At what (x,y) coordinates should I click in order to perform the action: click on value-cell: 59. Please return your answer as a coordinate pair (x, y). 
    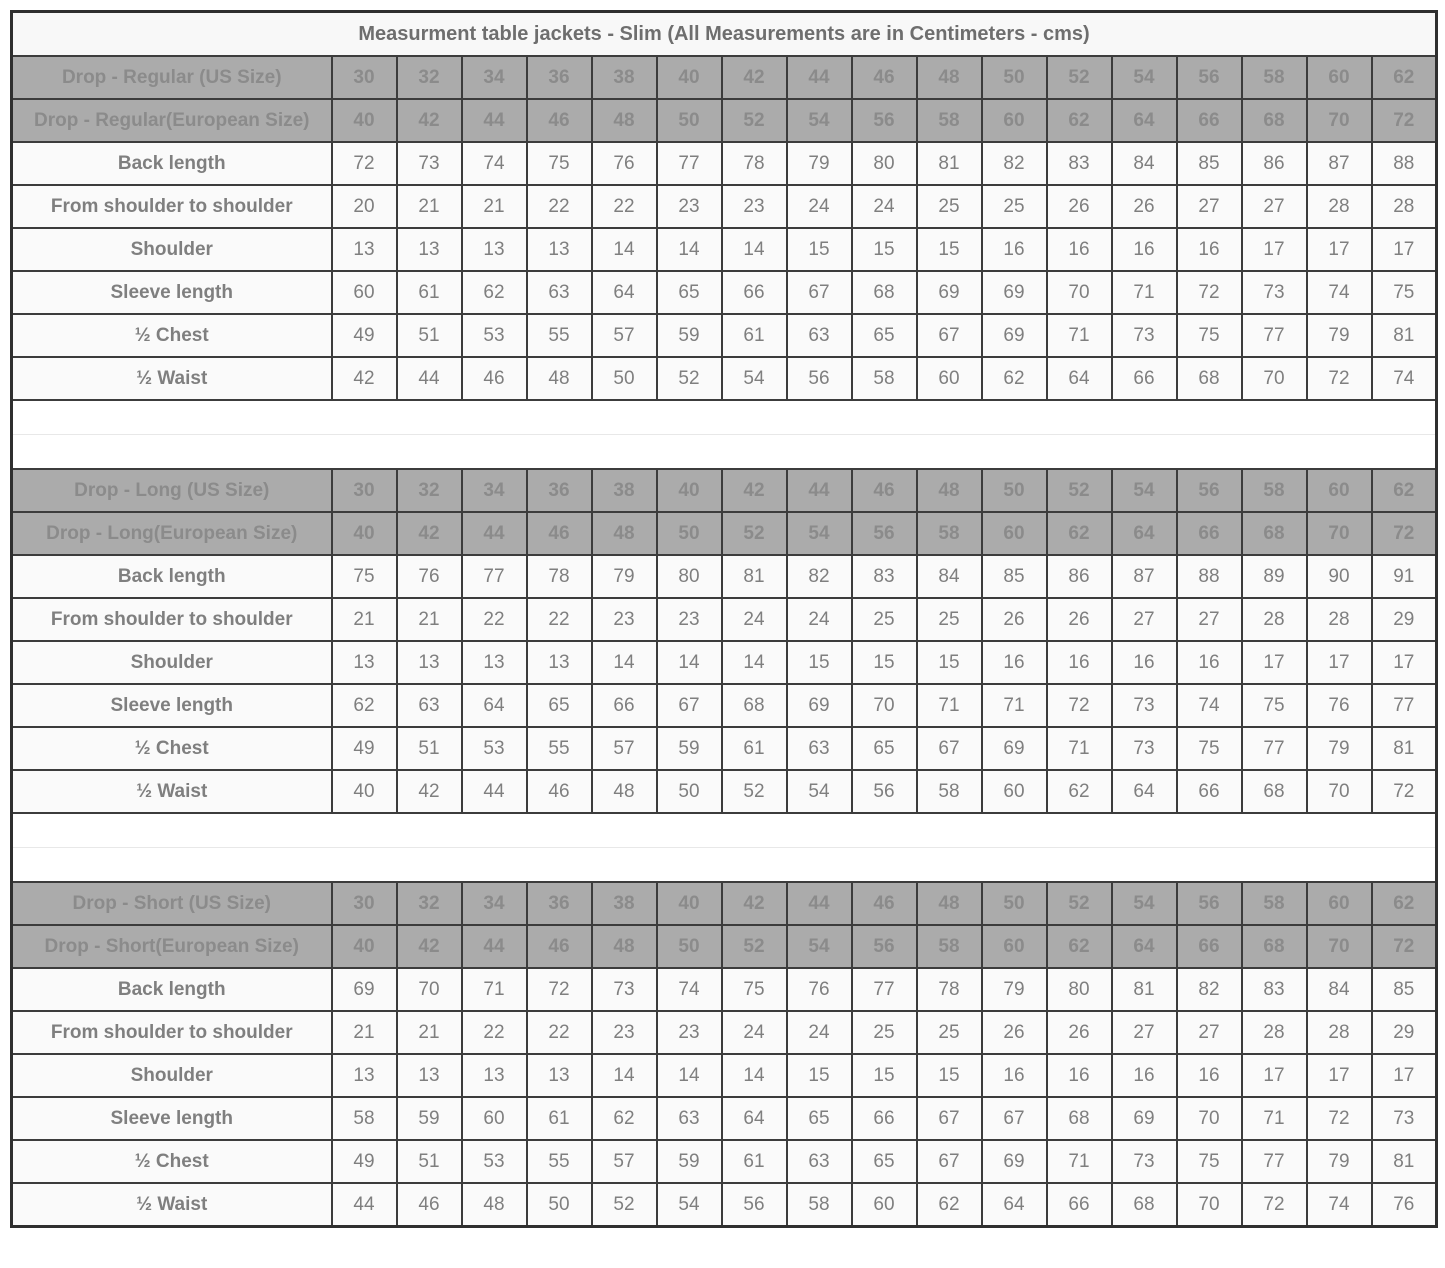
    Looking at the image, I should click on (429, 1118).